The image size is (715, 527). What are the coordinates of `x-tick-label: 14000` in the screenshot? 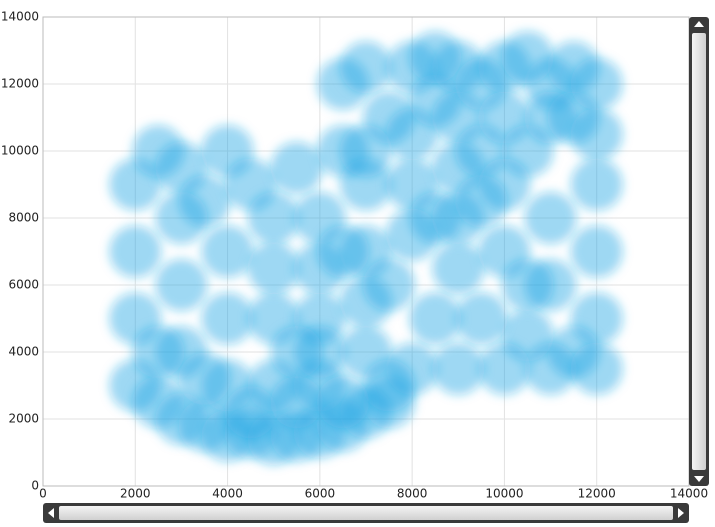 It's located at (689, 494).